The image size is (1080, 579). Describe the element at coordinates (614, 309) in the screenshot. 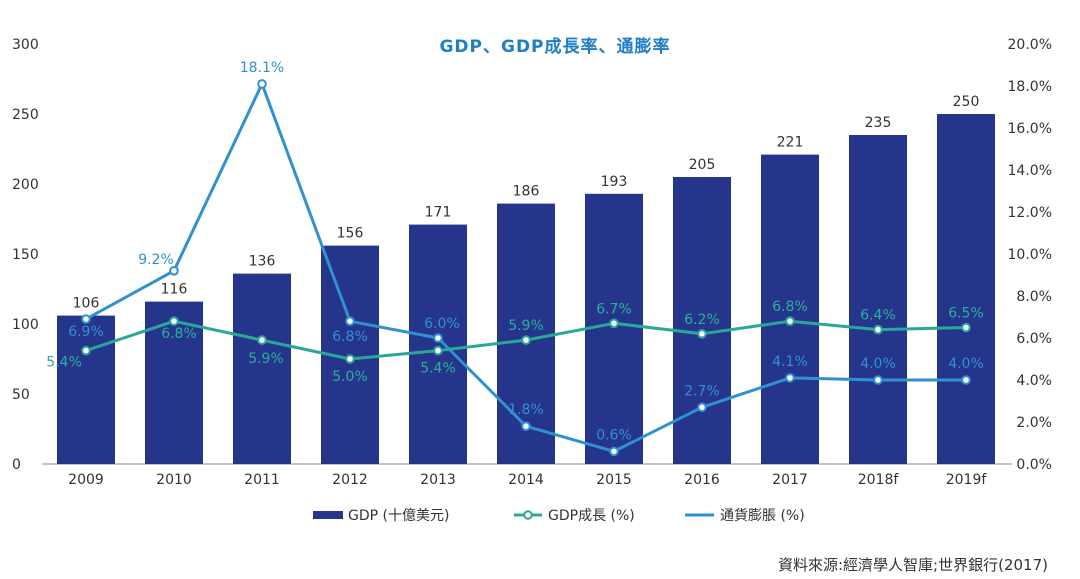

I see `gdp-growth-label: 6.7%` at that location.